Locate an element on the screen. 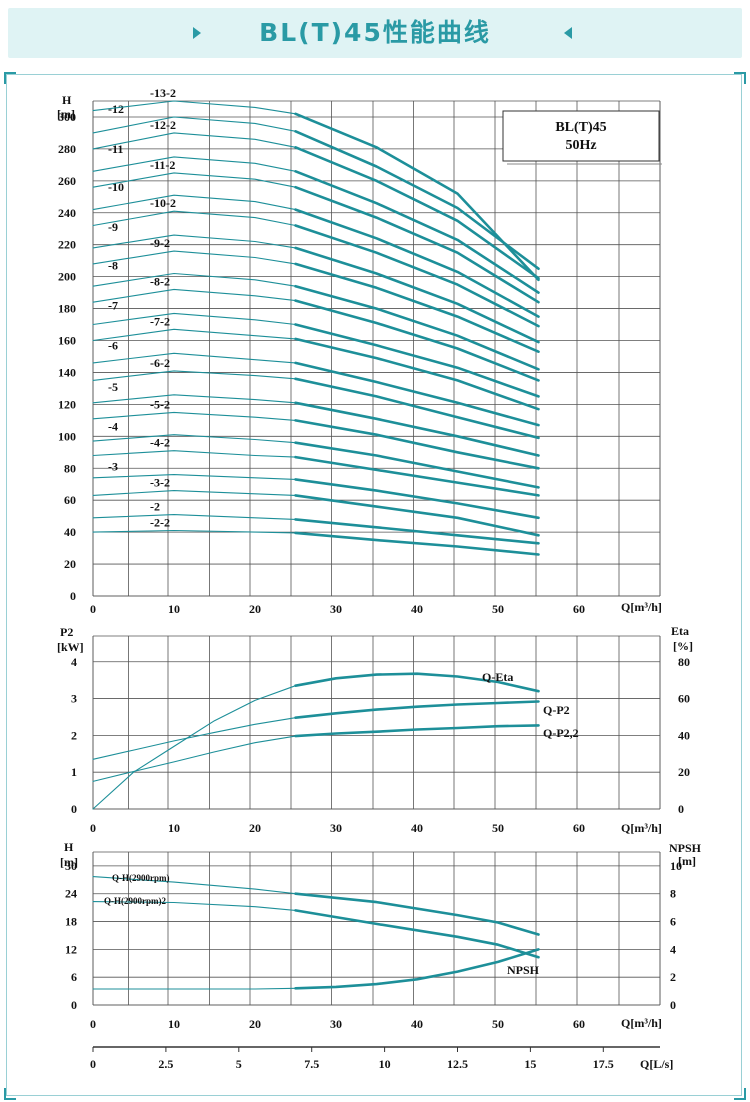 The height and width of the screenshot is (1102, 750). y2-axis-unit: [%] is located at coordinates (683, 646).